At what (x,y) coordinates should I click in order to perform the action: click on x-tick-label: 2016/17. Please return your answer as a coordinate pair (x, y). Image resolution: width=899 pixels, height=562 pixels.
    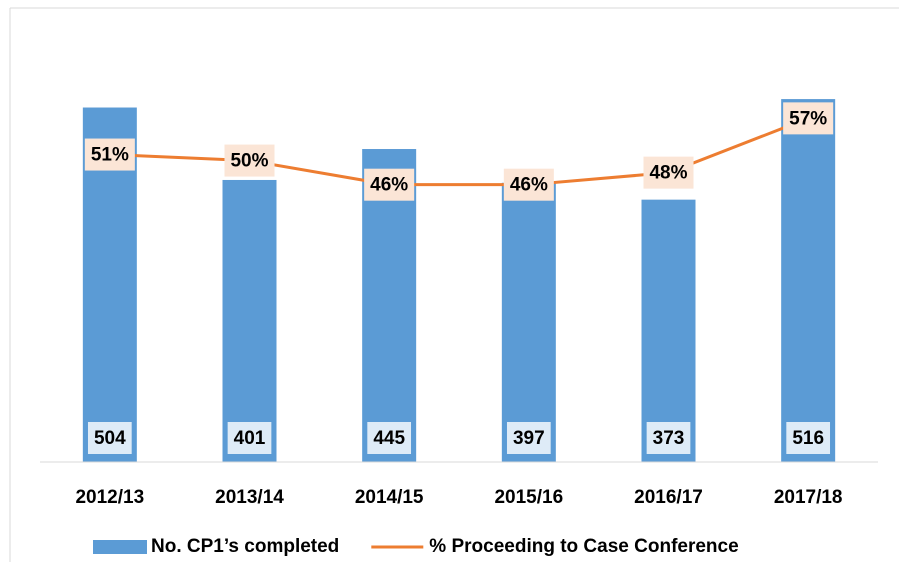
    Looking at the image, I should click on (668, 497).